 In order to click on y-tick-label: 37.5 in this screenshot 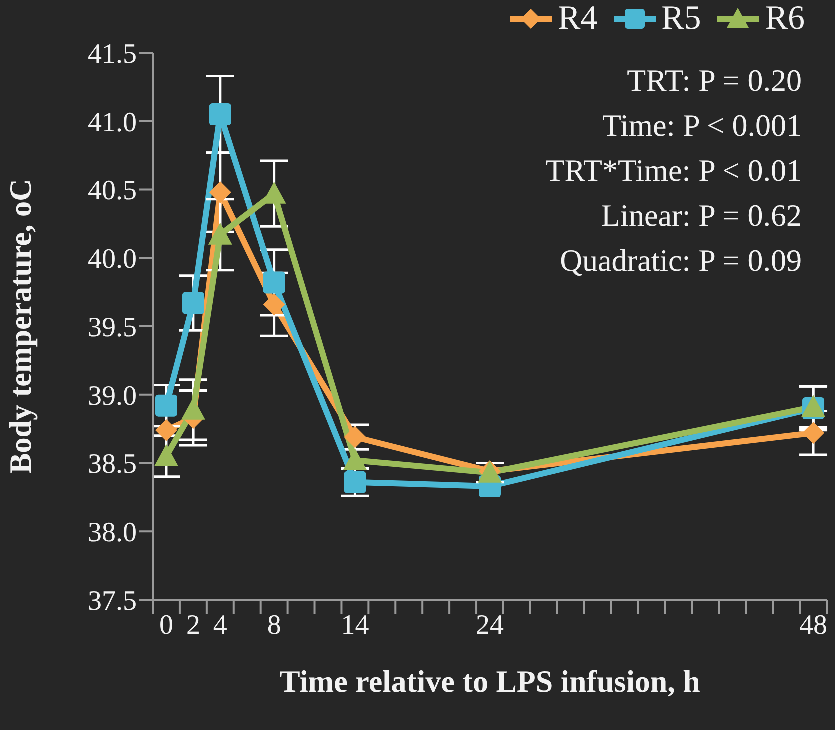, I will do `click(112, 601)`.